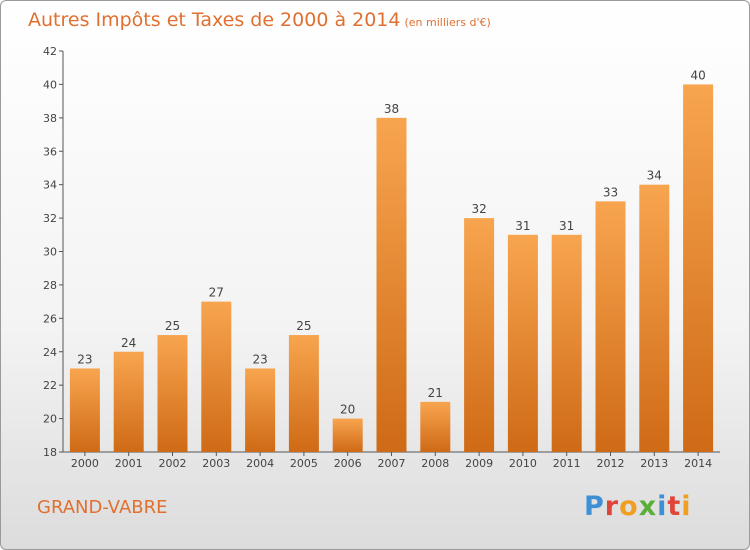 This screenshot has height=550, width=750. I want to click on bar-2006, so click(347, 435).